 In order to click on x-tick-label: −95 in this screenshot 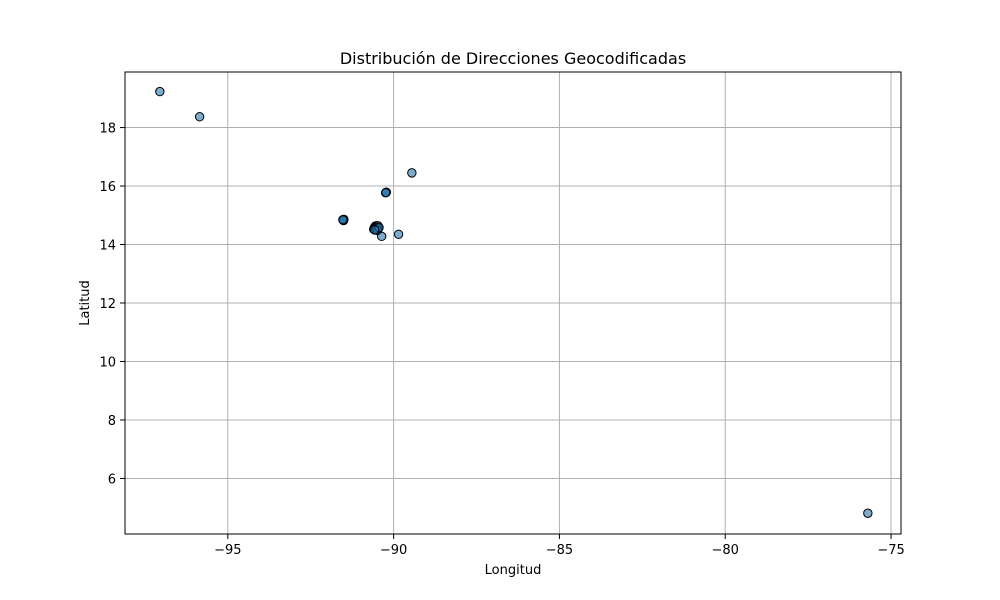, I will do `click(227, 550)`.